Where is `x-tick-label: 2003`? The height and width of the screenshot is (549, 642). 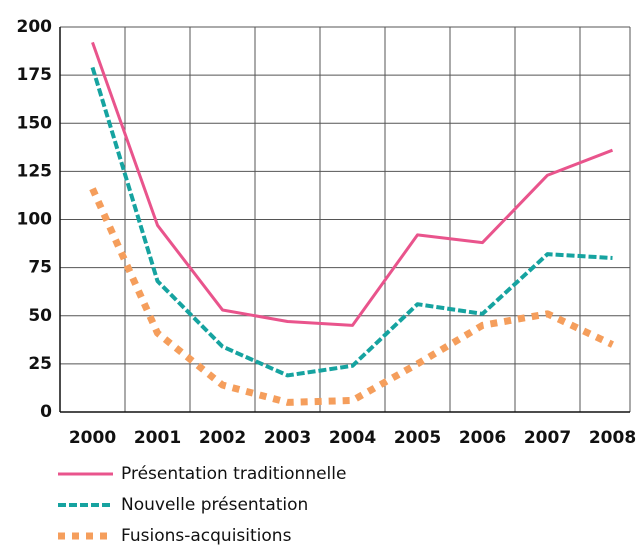 x-tick-label: 2003 is located at coordinates (287, 438).